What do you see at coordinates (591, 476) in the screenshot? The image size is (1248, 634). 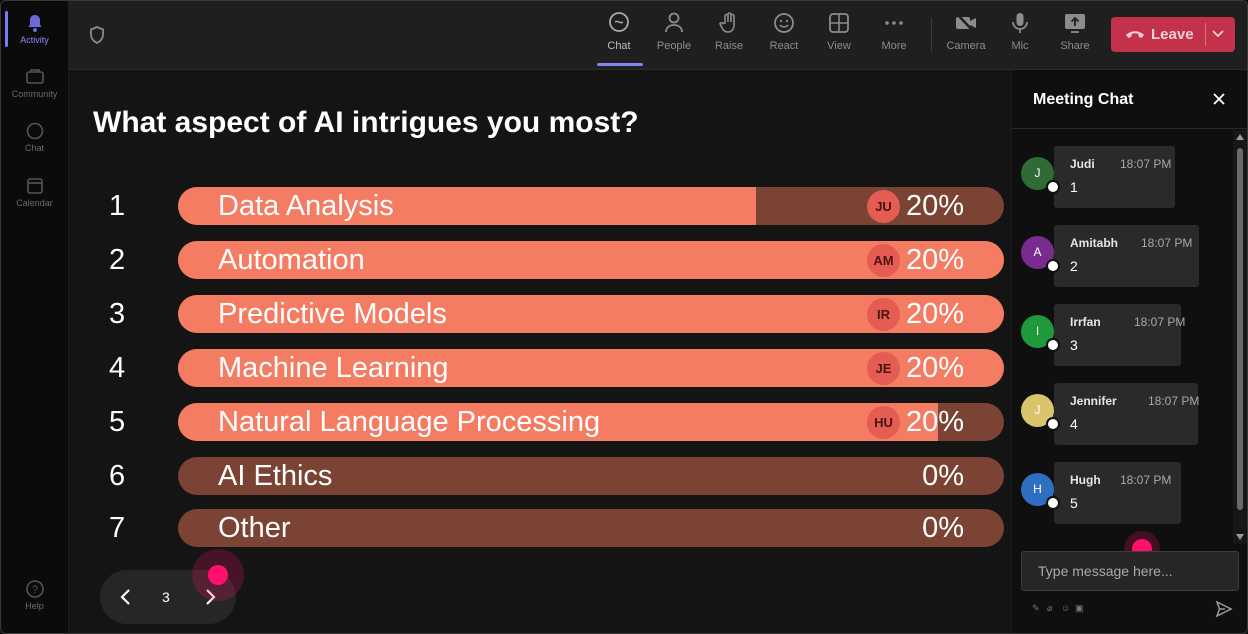 I see `poll-option-bar: AI Ethics 0%` at bounding box center [591, 476].